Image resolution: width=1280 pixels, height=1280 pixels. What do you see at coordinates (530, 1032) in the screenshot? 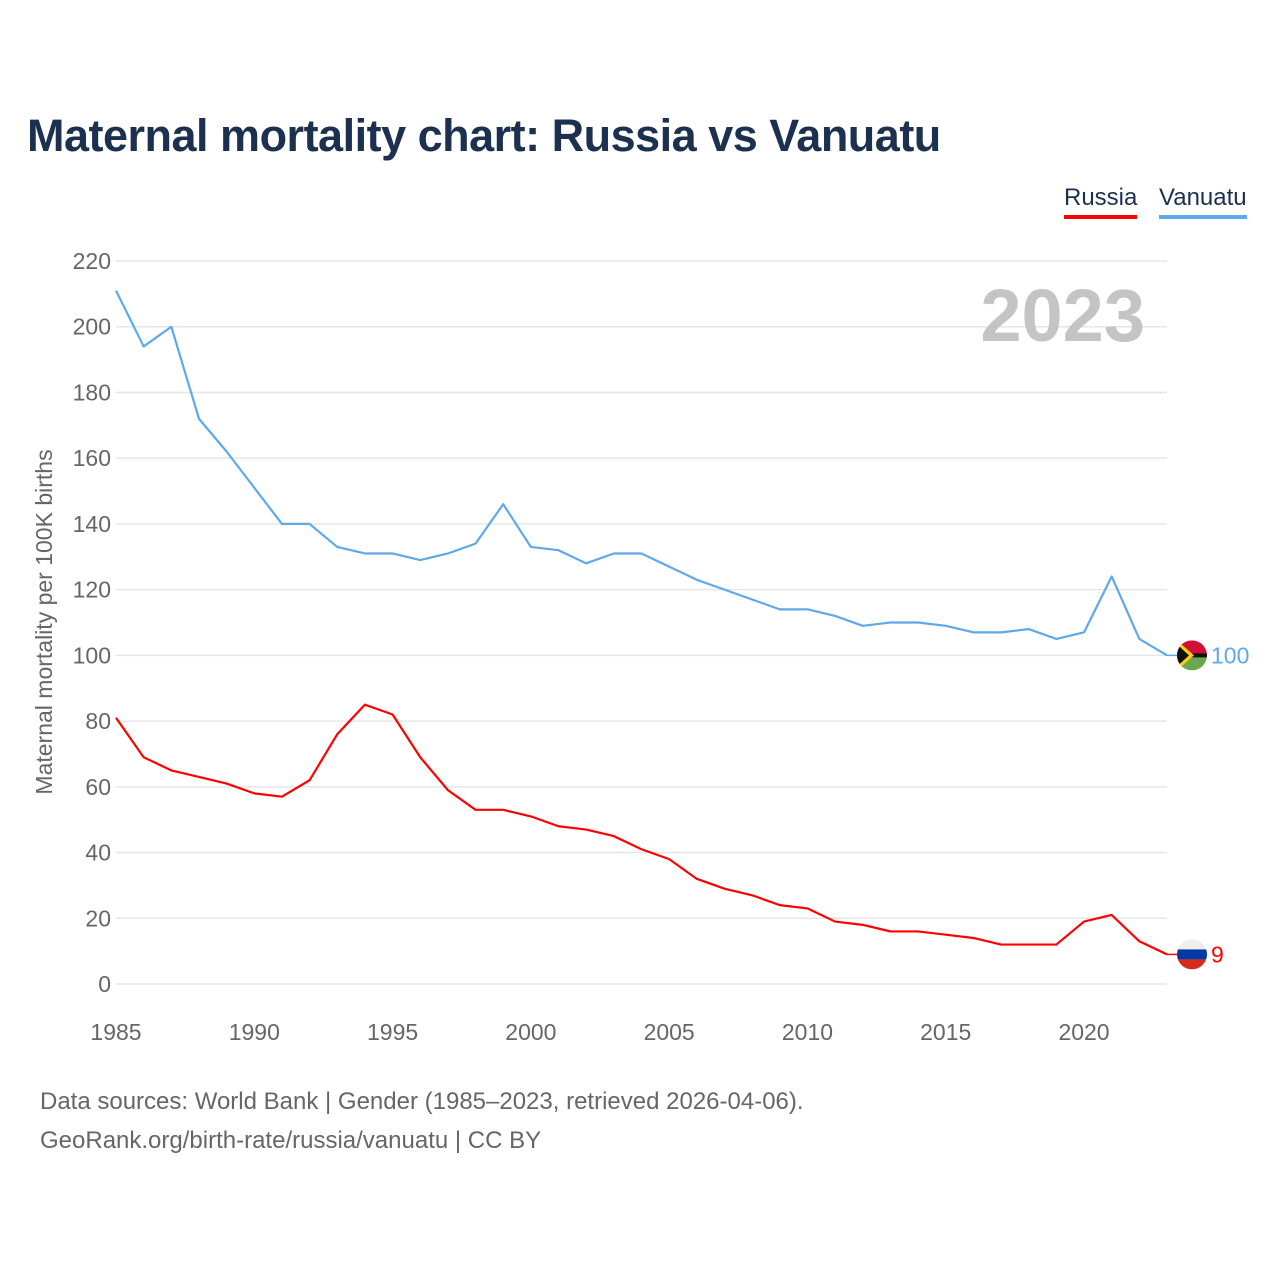
I see `x-tick-label: 2000` at bounding box center [530, 1032].